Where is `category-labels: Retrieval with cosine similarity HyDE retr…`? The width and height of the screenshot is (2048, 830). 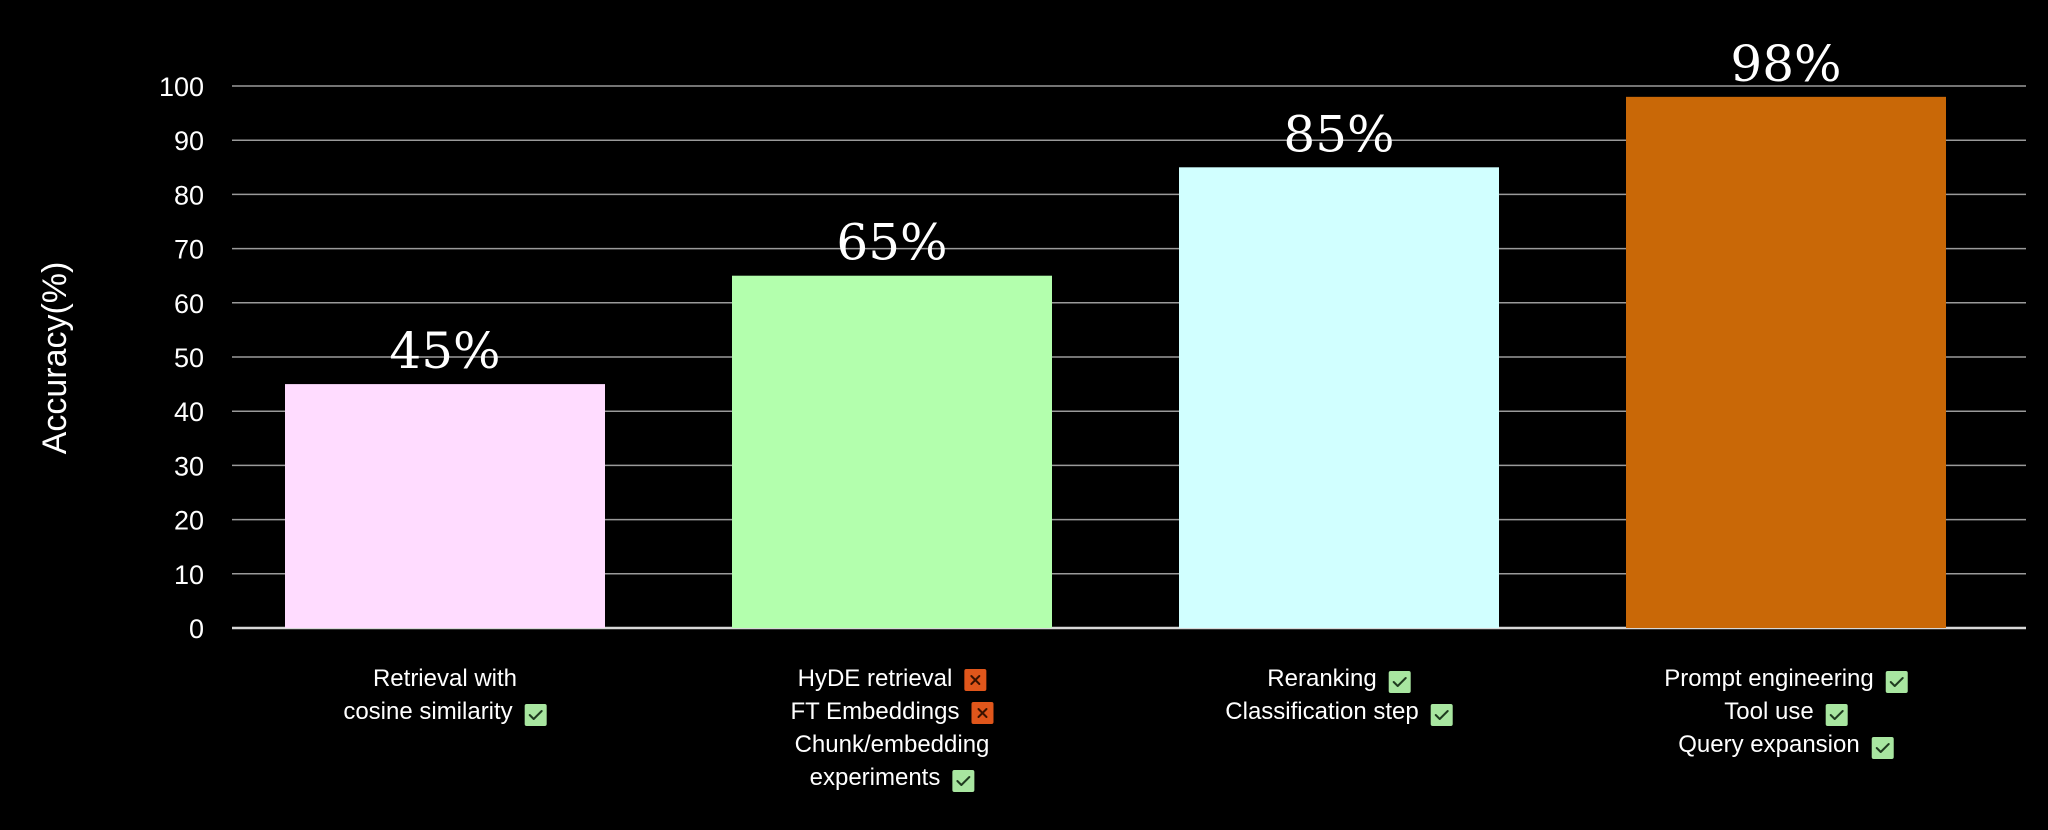
category-labels: Retrieval with cosine similarity HyDE retr… is located at coordinates (1125, 728).